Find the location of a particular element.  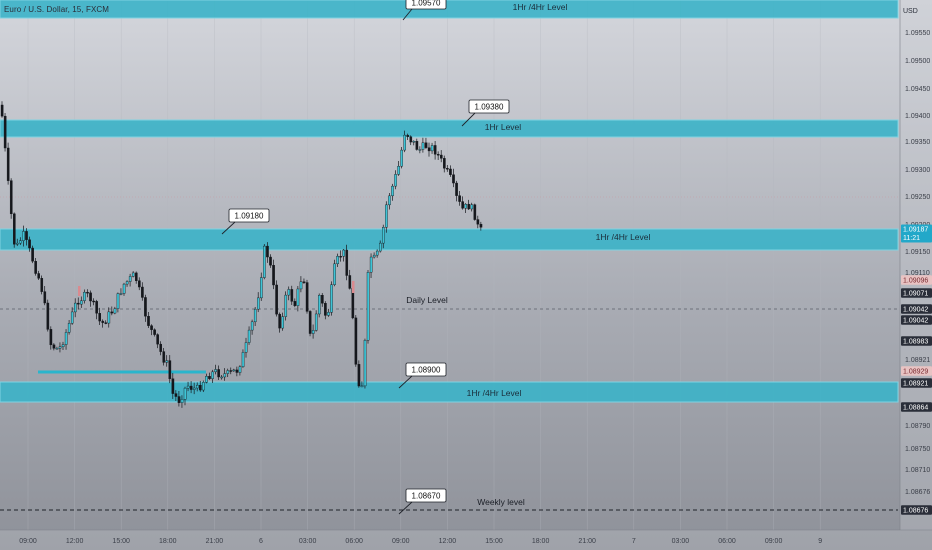

x-tick-label: 12:00 is located at coordinates (448, 541).